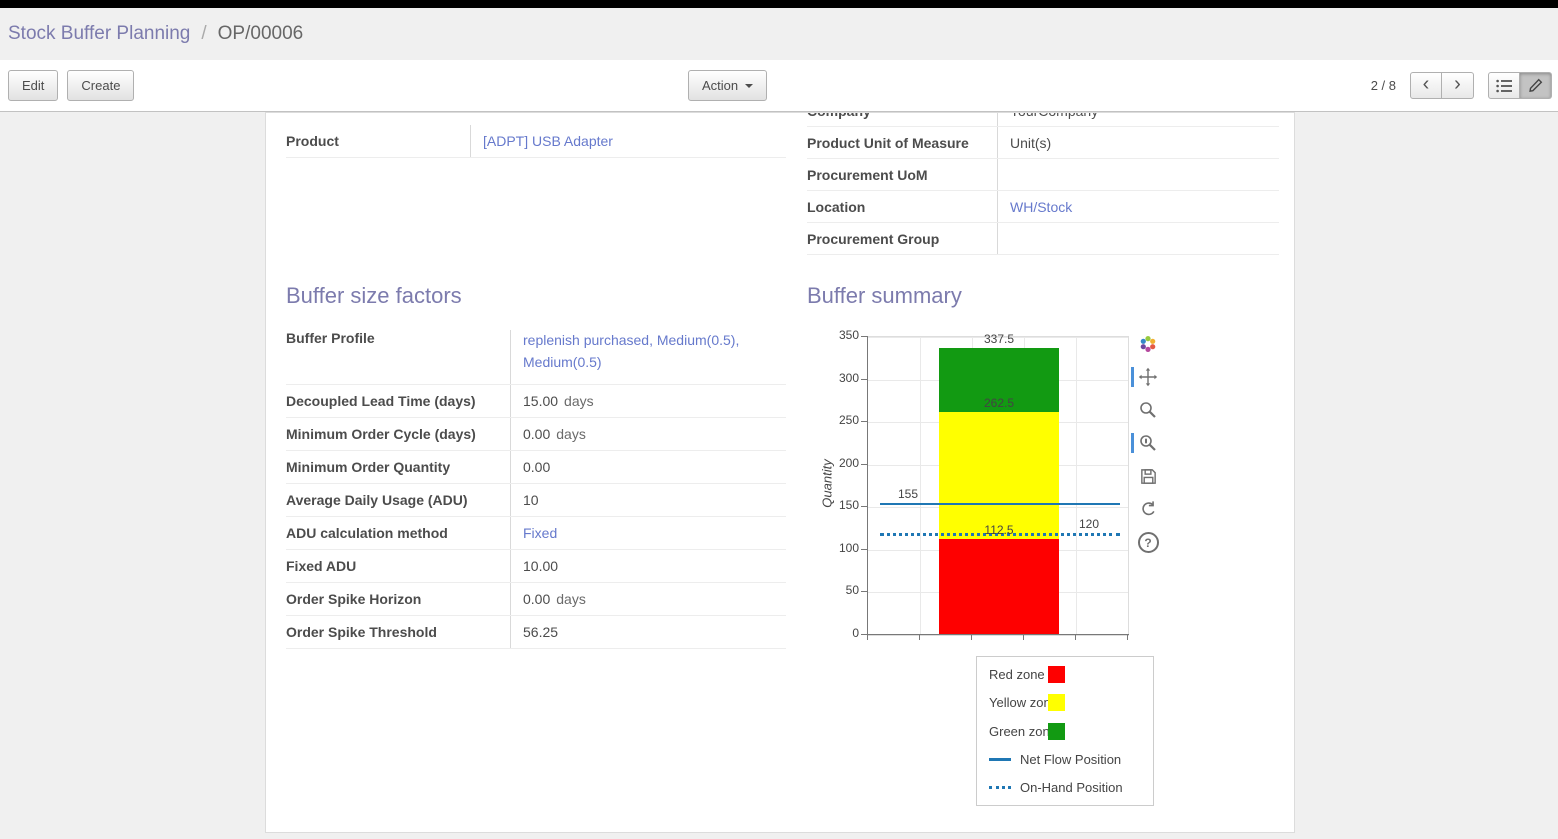 The height and width of the screenshot is (839, 1558). I want to click on field-row-location: Location WH/Stock, so click(1043, 207).